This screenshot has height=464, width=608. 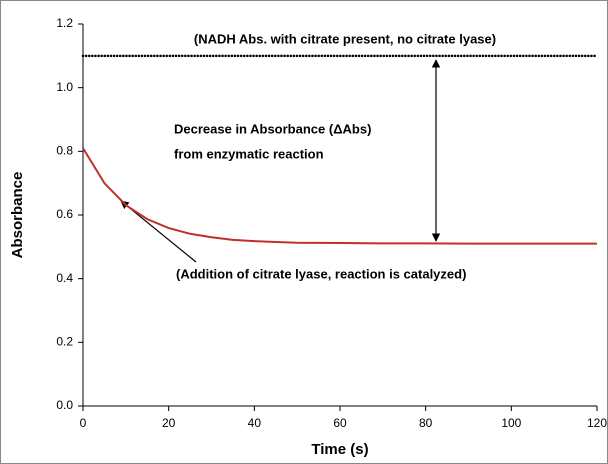 I want to click on y-tick-label: 0.2, so click(x=64, y=342).